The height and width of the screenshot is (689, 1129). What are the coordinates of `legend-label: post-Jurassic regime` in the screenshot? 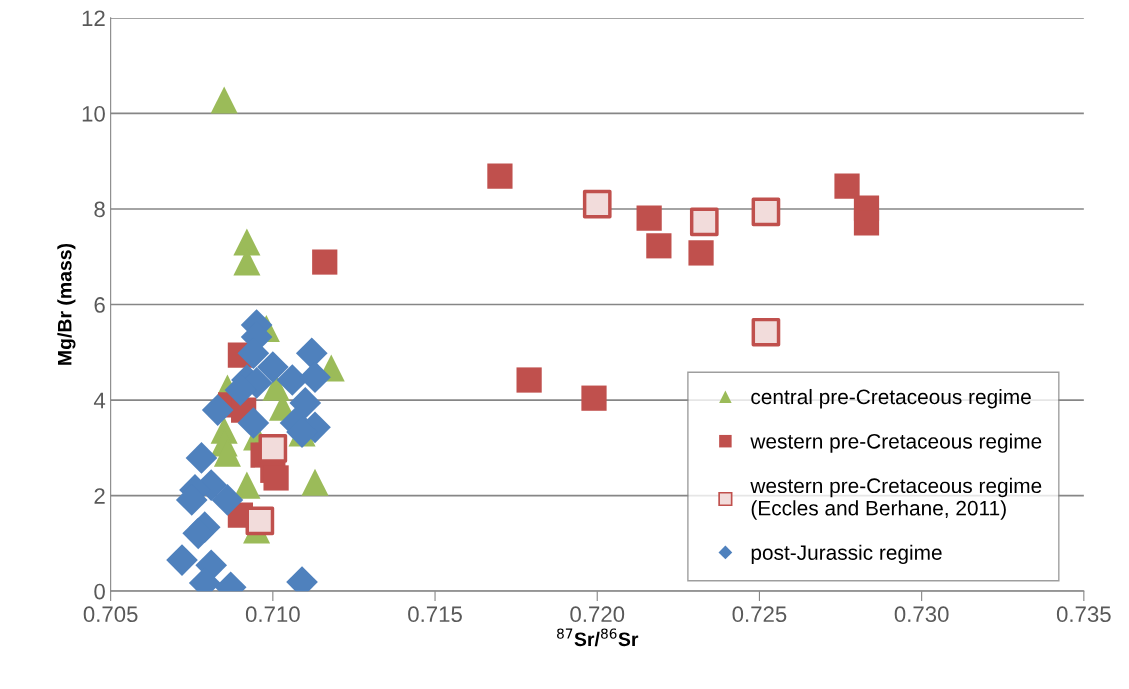 It's located at (846, 554).